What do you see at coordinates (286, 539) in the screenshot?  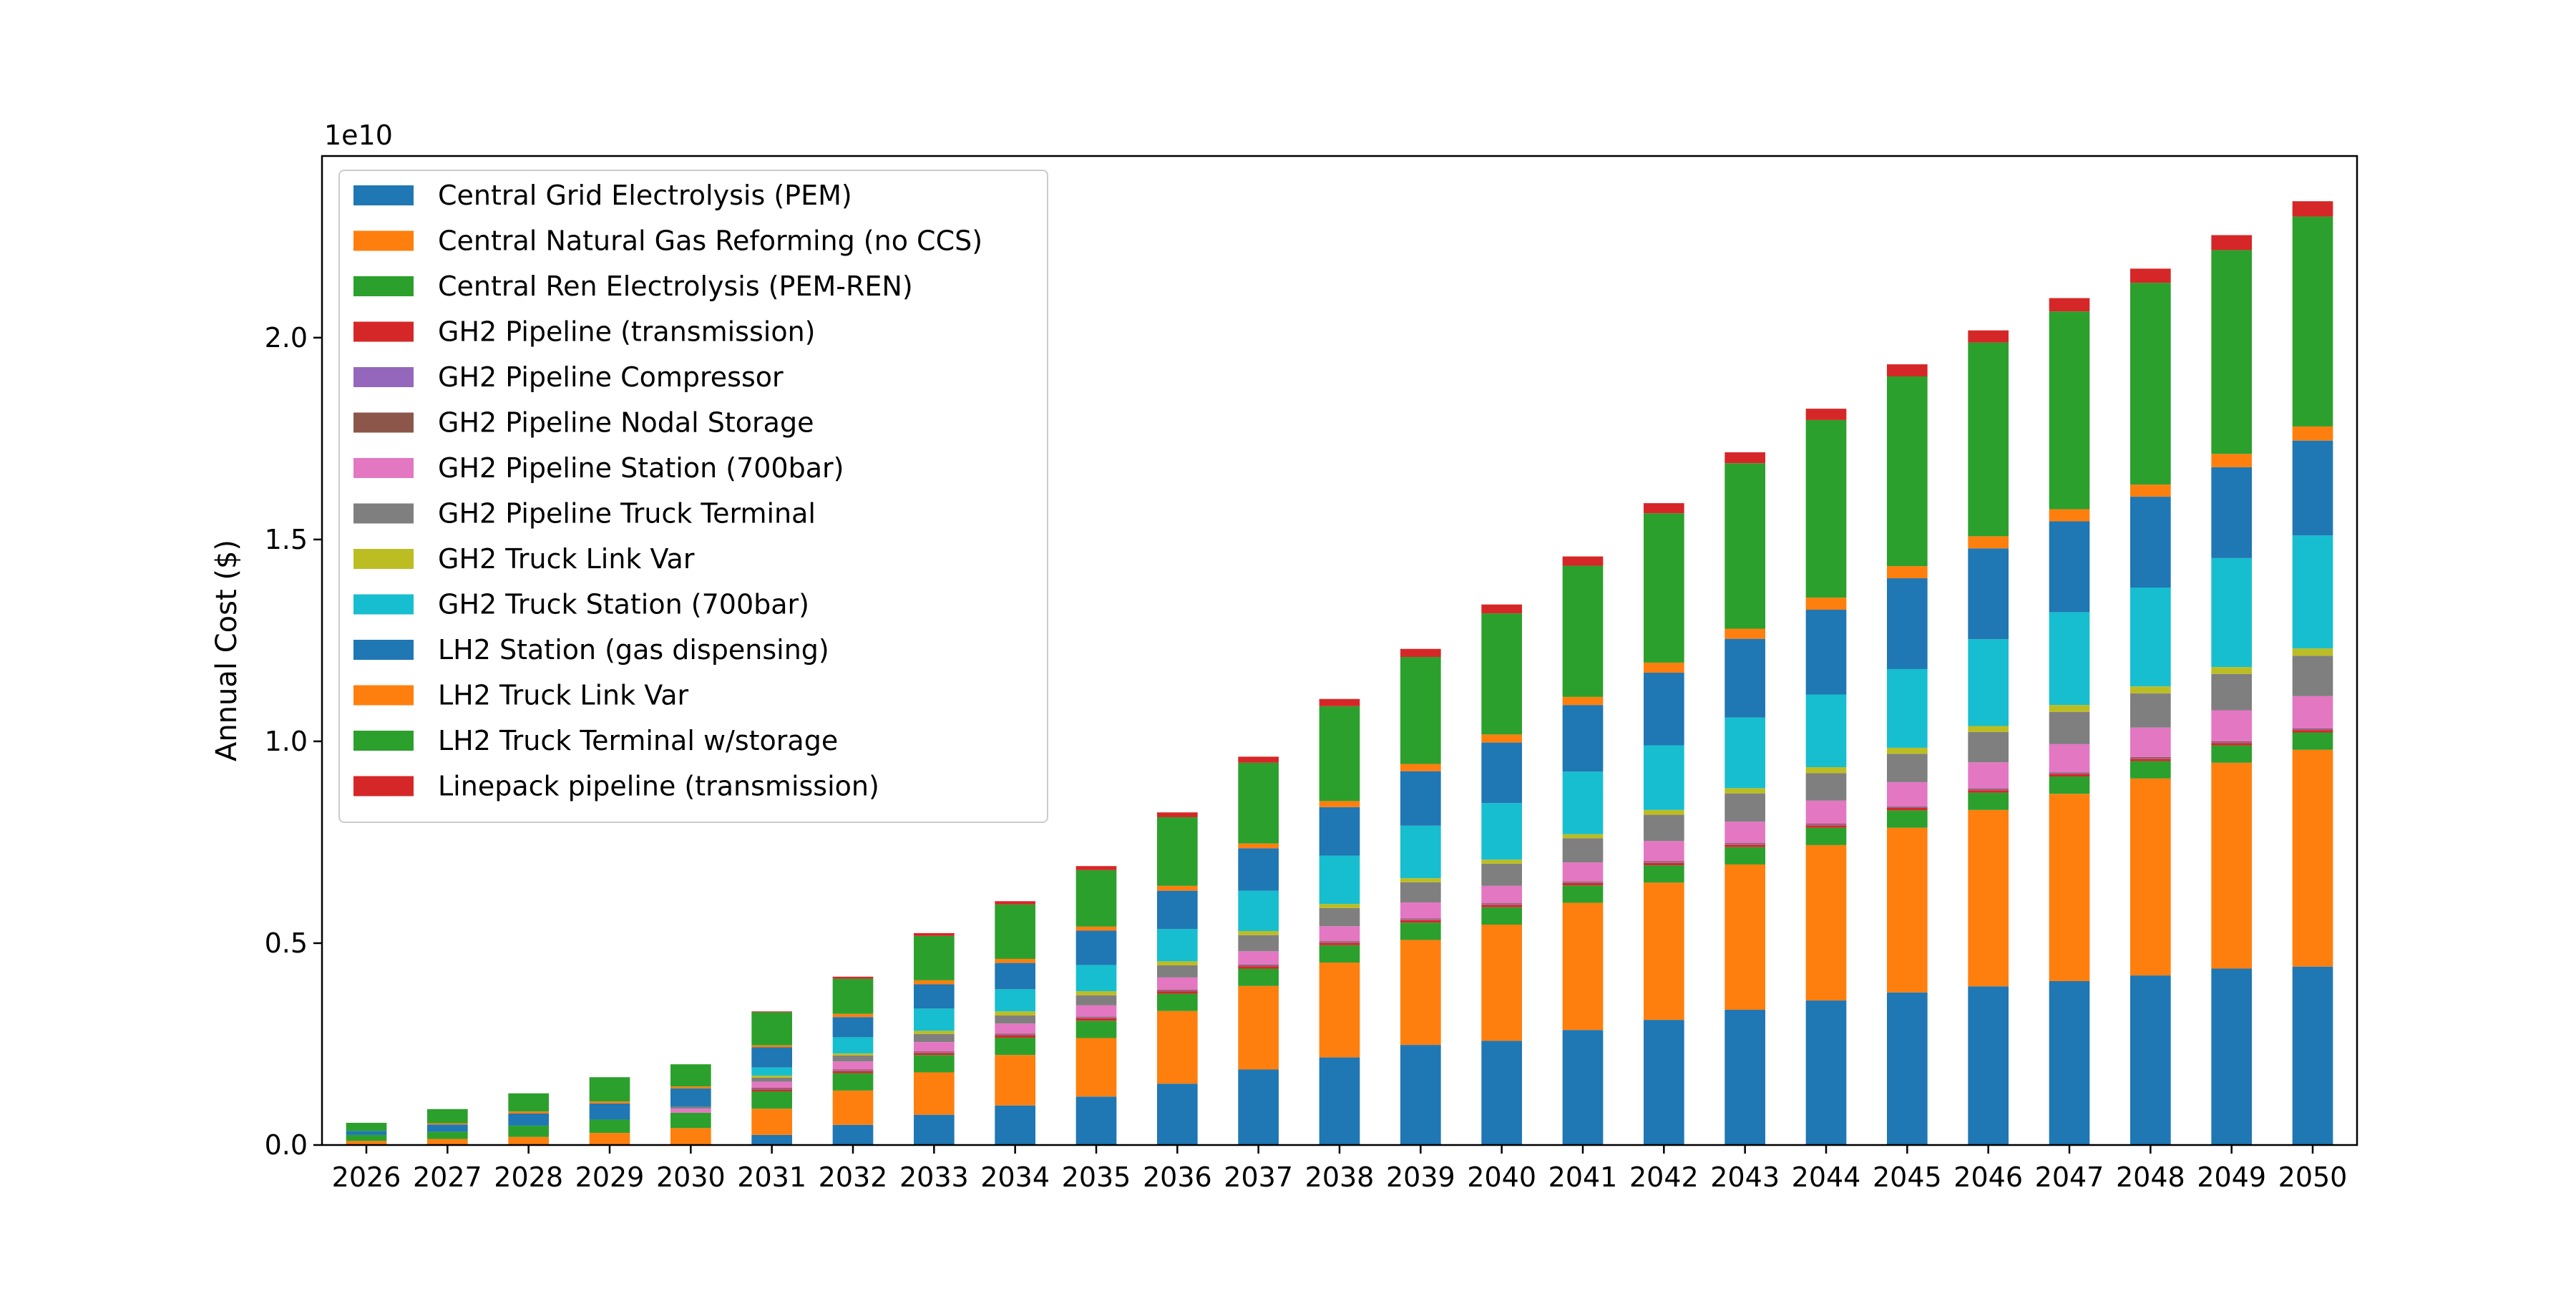 I see `y-tick-label: 1.5` at bounding box center [286, 539].